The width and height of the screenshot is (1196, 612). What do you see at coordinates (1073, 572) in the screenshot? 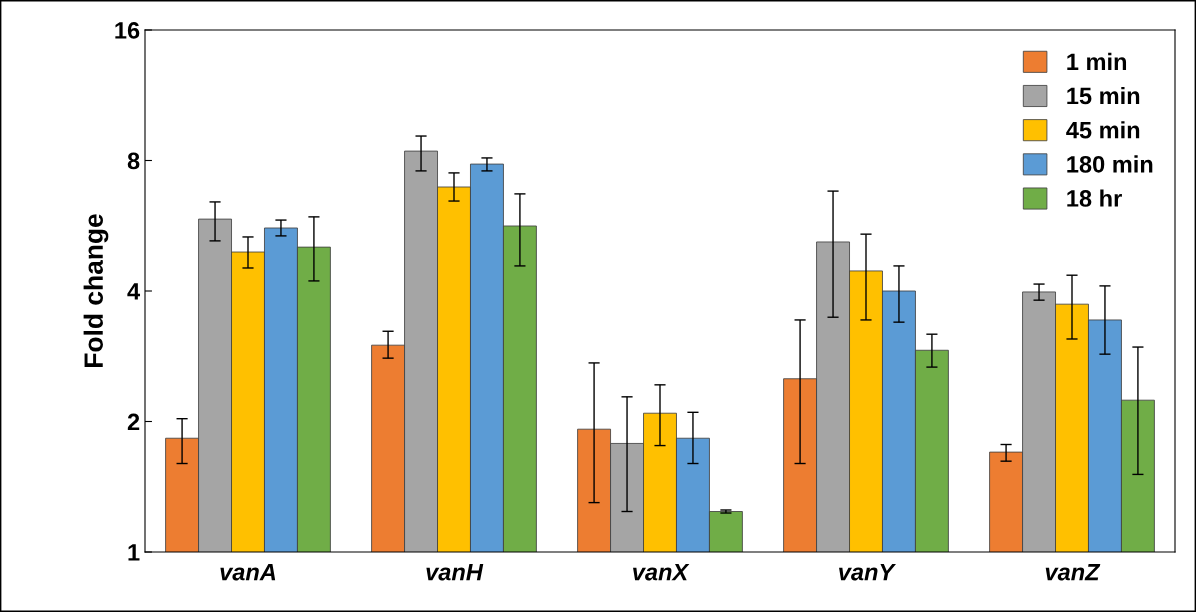
I see `x-tick-label: vanZ` at bounding box center [1073, 572].